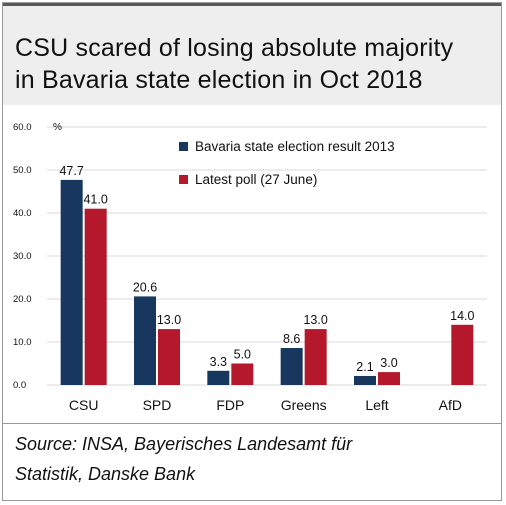 Image resolution: width=506 pixels, height=505 pixels. Describe the element at coordinates (22, 342) in the screenshot. I see `y-tick-label: 10.0` at that location.